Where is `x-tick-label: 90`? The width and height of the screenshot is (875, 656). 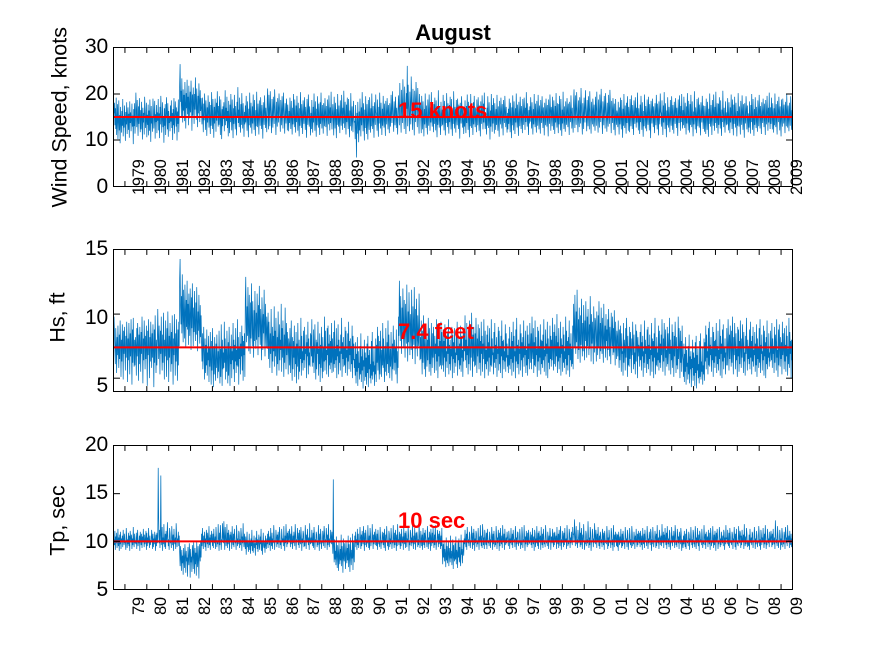
x-tick-label: 90 is located at coordinates (380, 606).